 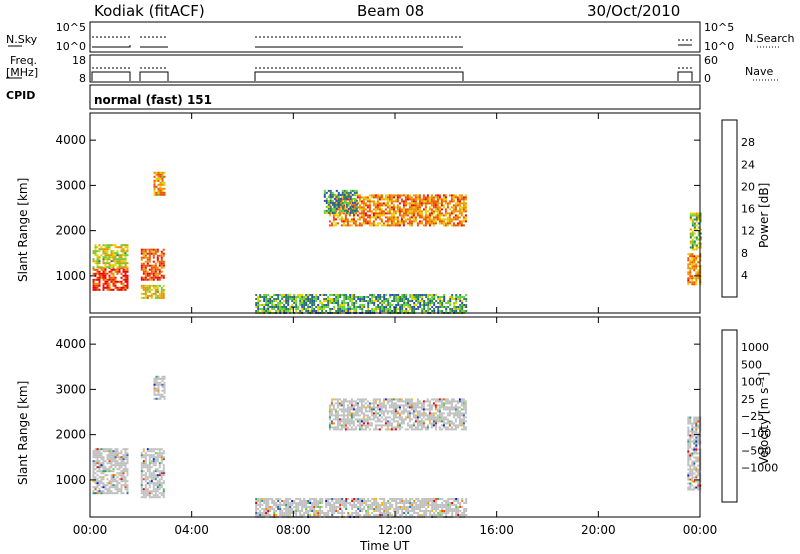 I want to click on beam-title: Beam 08, so click(x=391, y=11).